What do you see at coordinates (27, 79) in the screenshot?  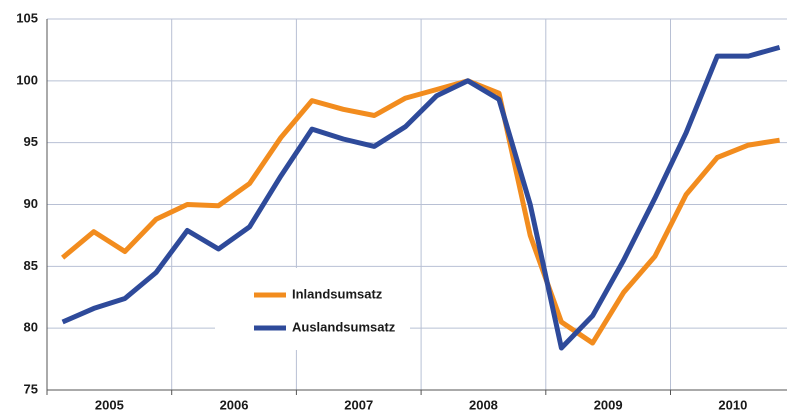 I see `y-tick-label: 100` at bounding box center [27, 79].